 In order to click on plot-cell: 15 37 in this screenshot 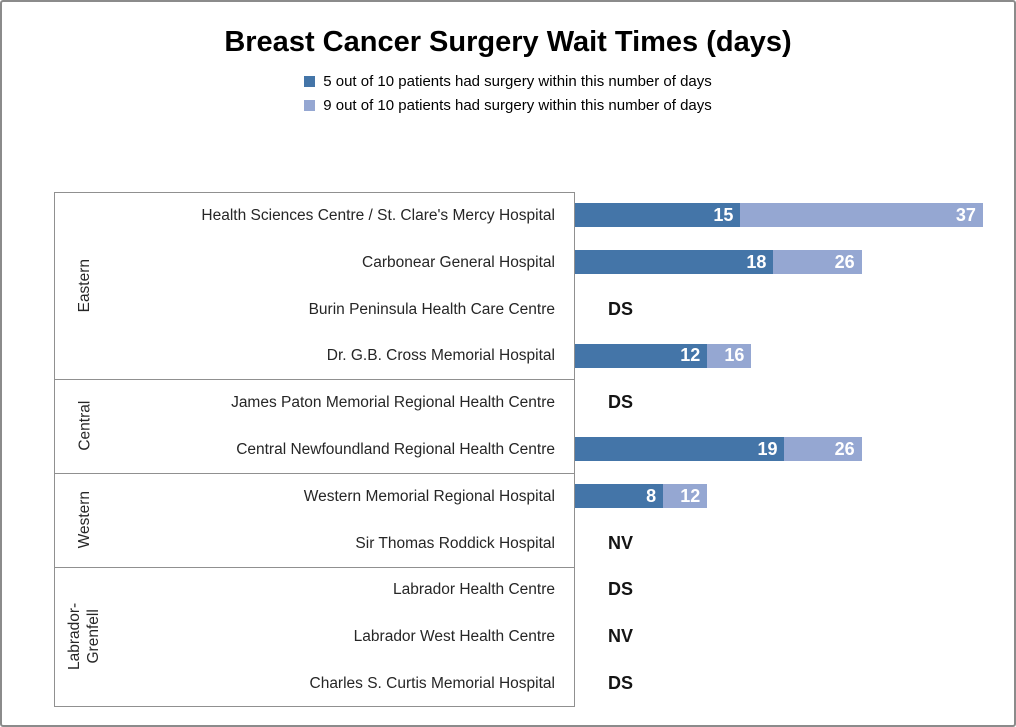, I will do `click(794, 215)`.